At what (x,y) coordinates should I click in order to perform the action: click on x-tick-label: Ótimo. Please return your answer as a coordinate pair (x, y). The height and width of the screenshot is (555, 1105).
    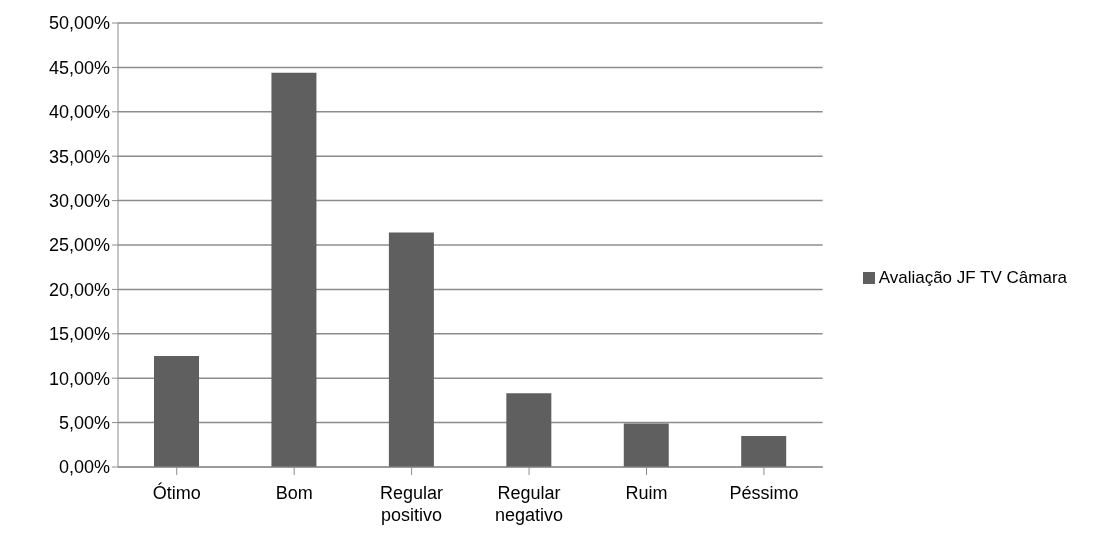
    Looking at the image, I should click on (176, 492).